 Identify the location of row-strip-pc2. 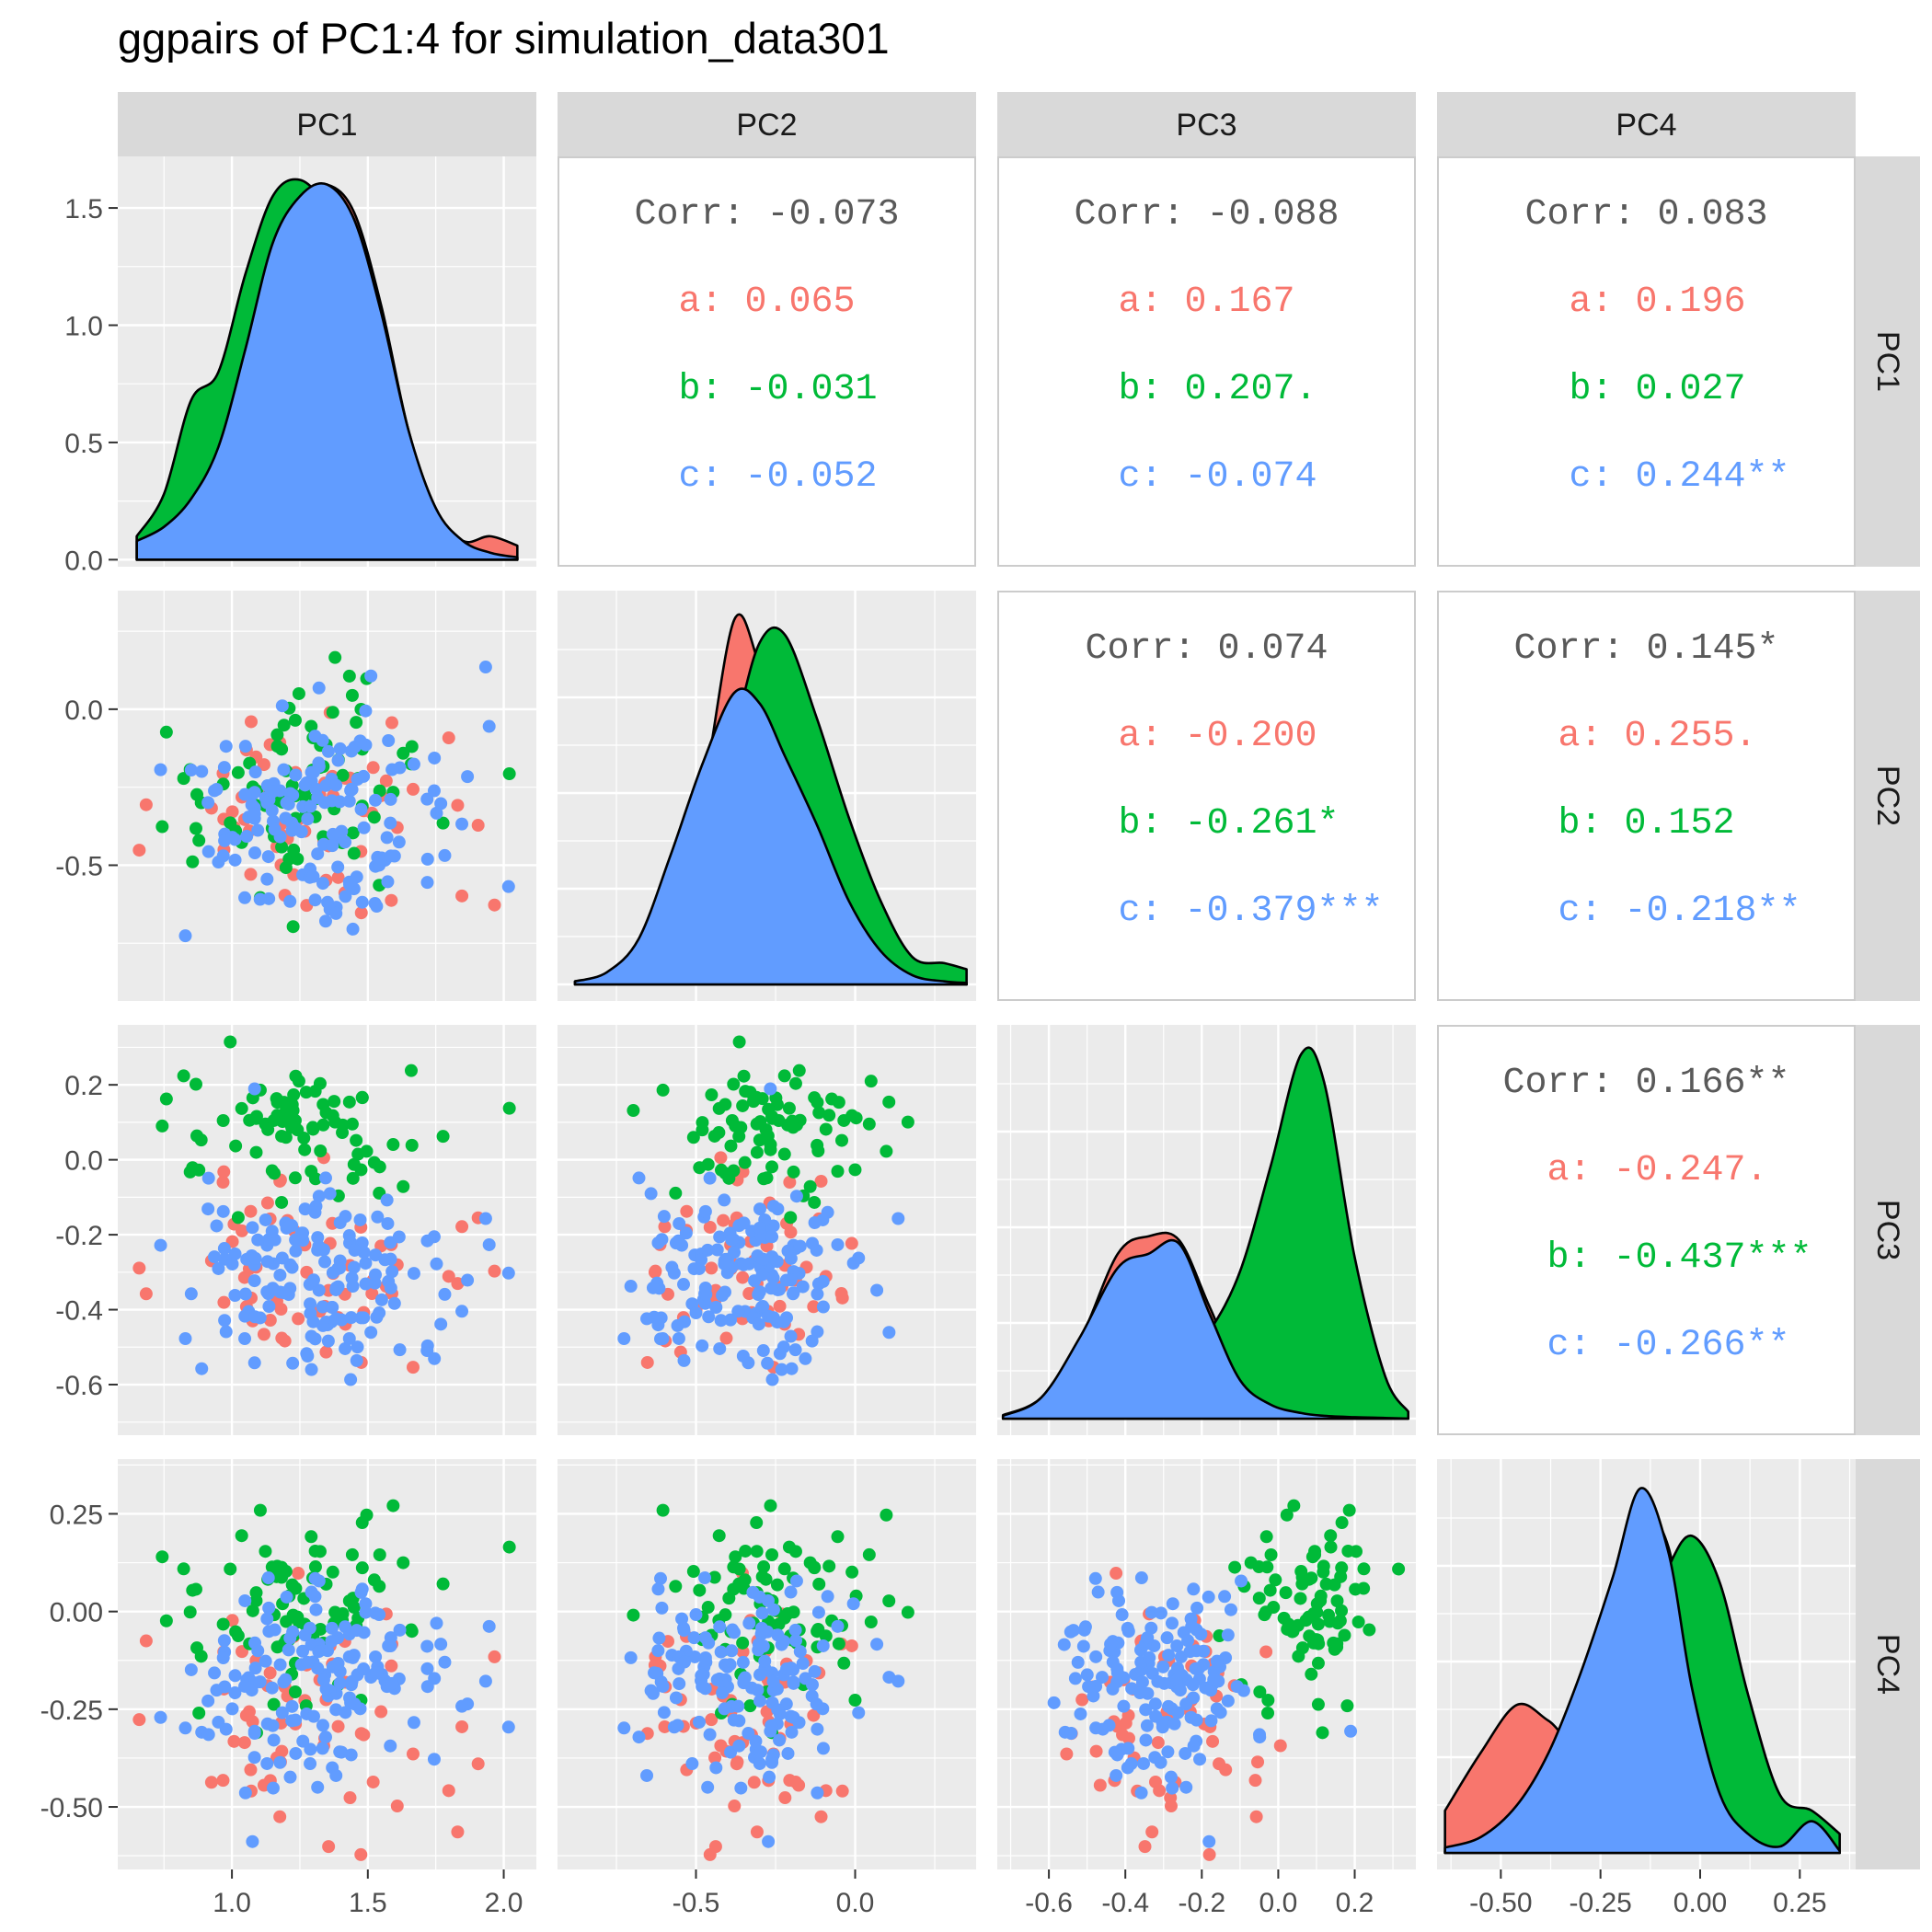
(1888, 796).